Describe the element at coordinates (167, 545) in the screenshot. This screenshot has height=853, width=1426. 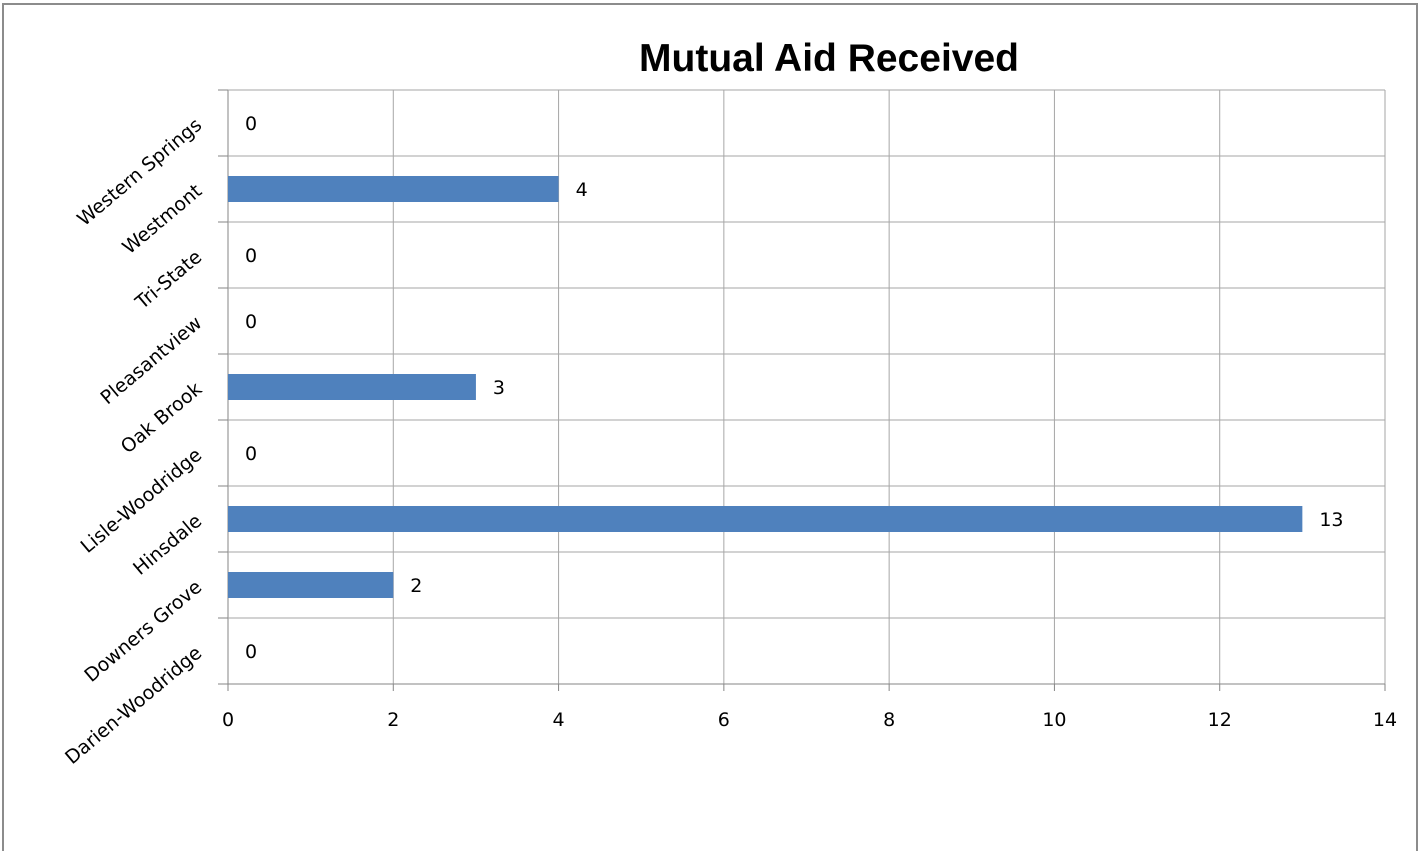
I see `category-label: Hinsdale` at that location.